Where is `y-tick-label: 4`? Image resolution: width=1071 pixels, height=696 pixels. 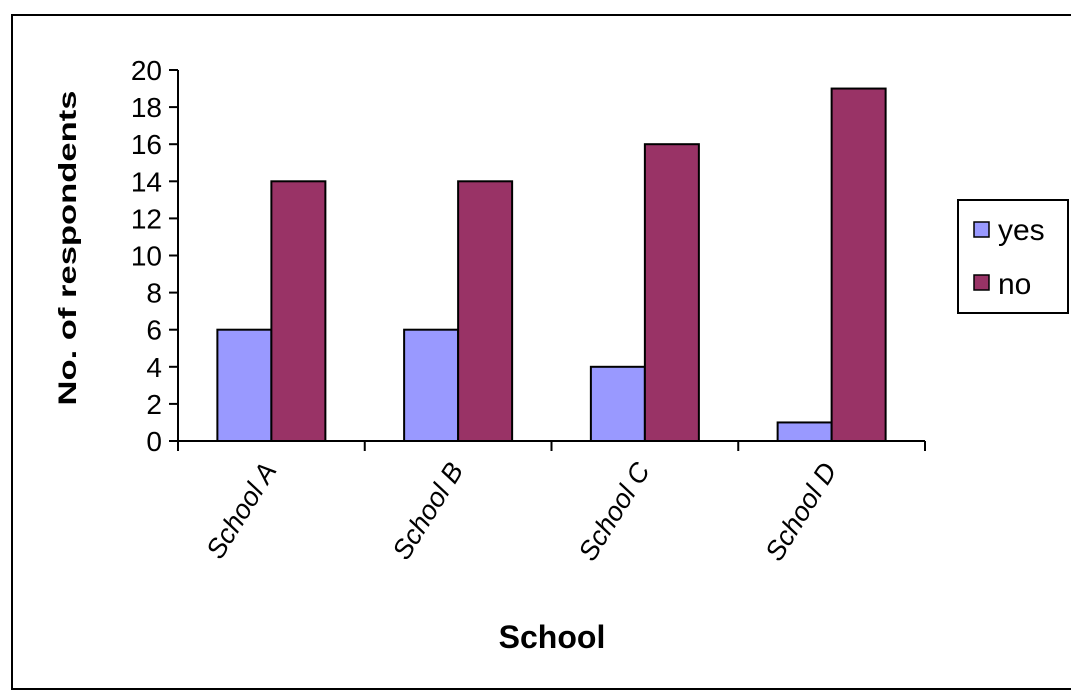 y-tick-label: 4 is located at coordinates (154, 367).